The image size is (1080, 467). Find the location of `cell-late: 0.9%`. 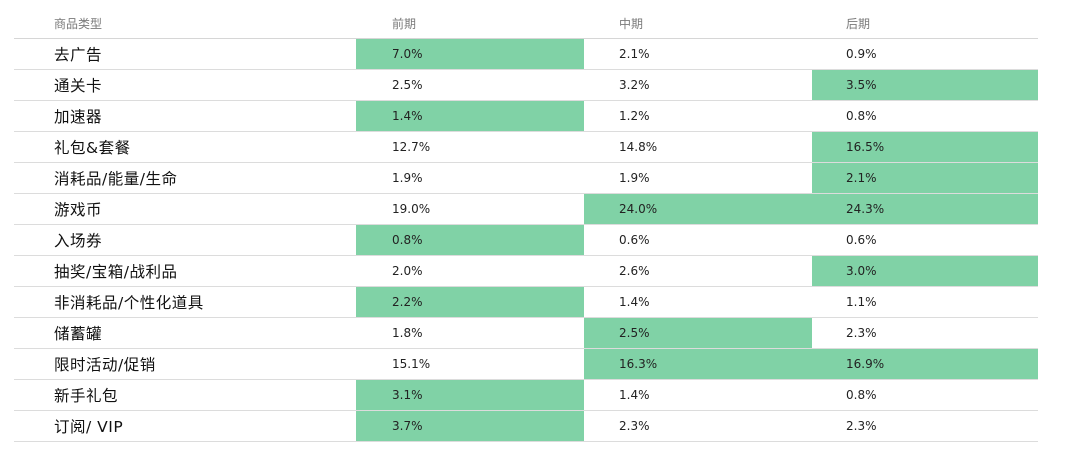

cell-late: 0.9% is located at coordinates (861, 54).